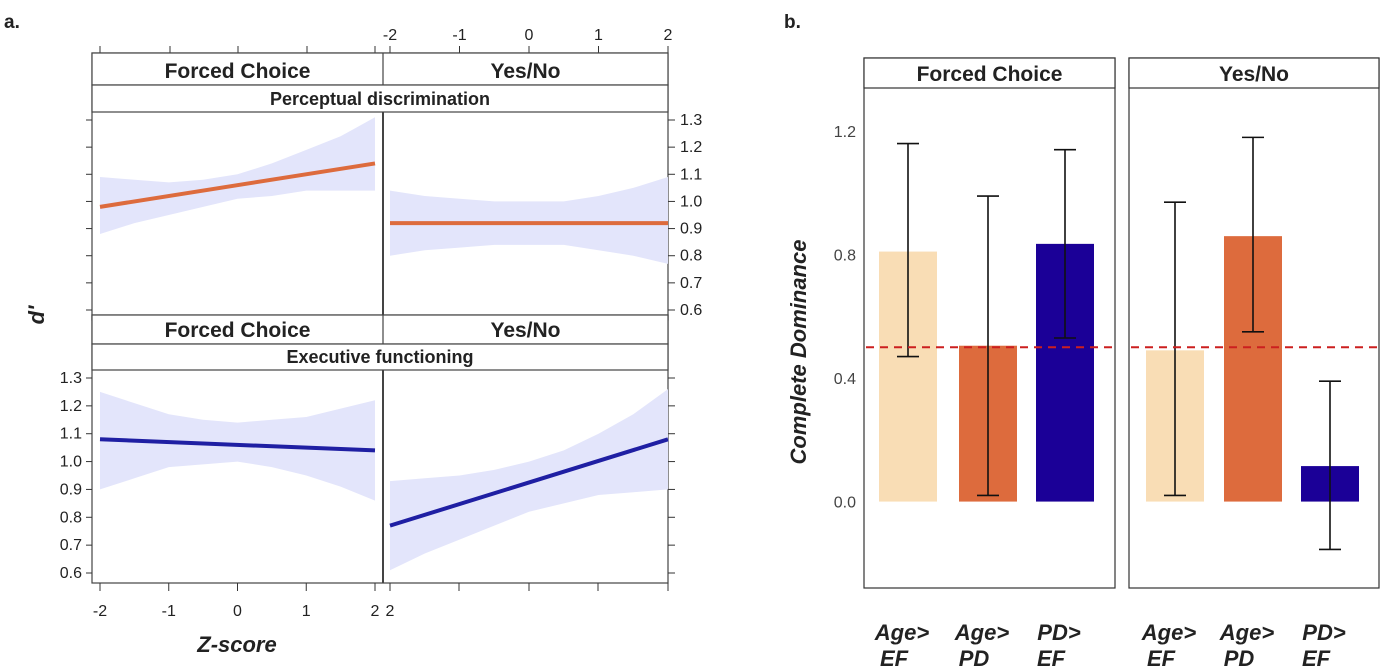 The height and width of the screenshot is (672, 1391). What do you see at coordinates (691, 256) in the screenshot?
I see `right-y-tick-label: 0.8` at bounding box center [691, 256].